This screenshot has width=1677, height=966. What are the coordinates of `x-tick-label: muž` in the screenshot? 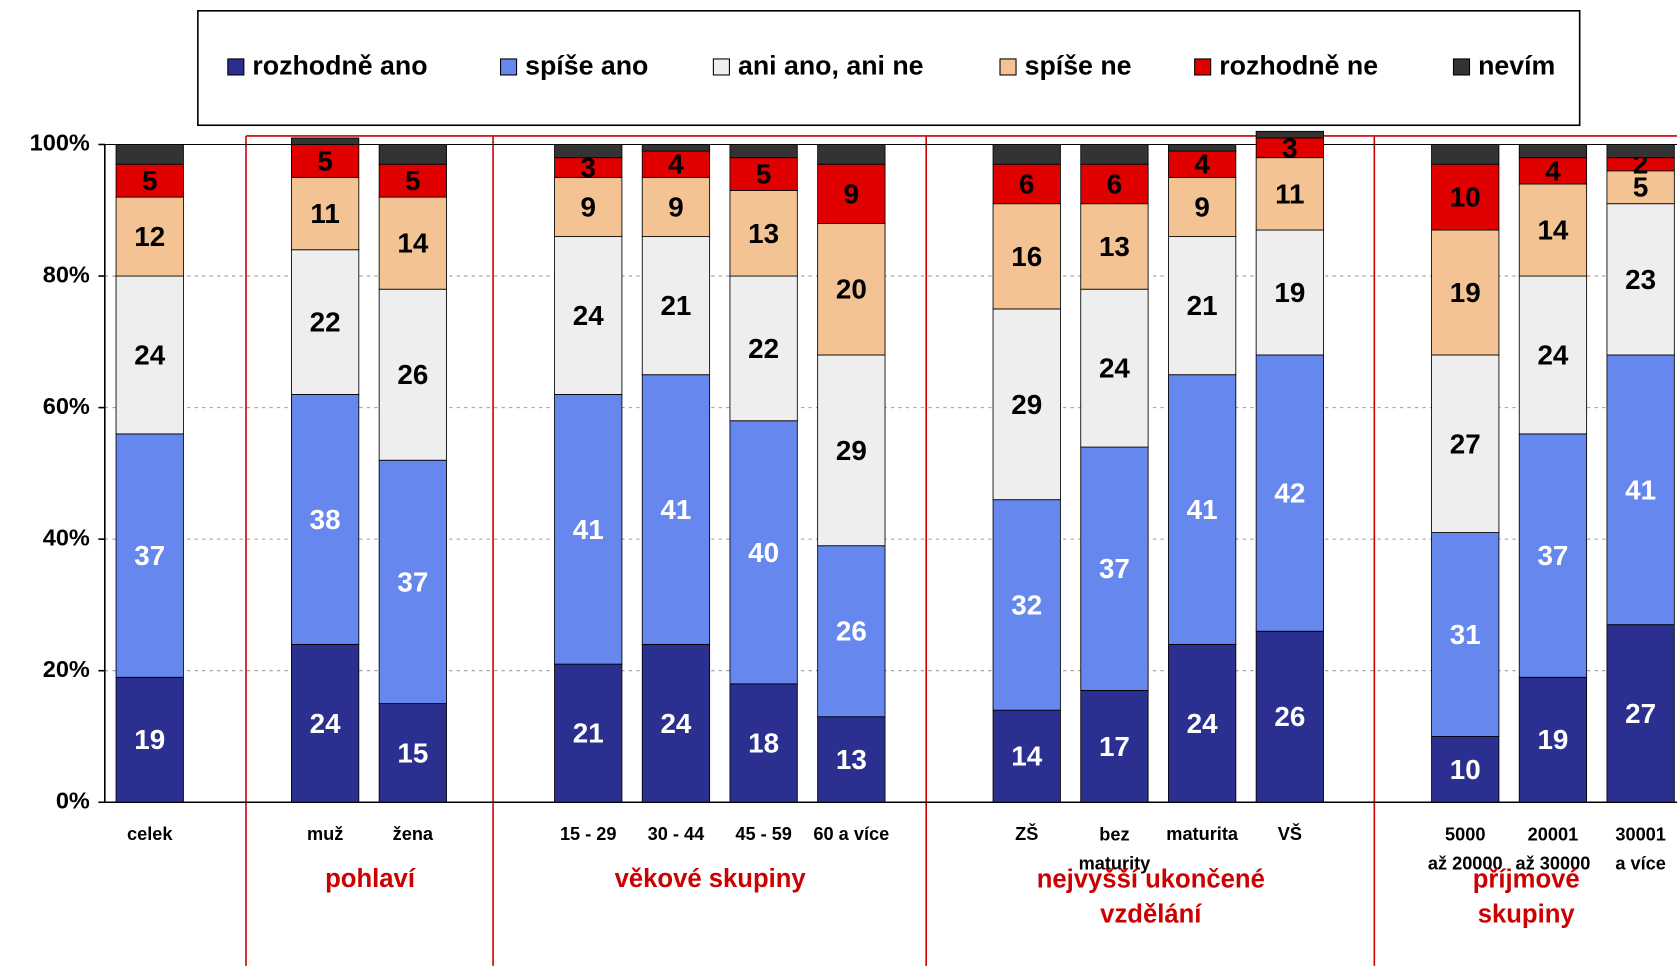 It's located at (325, 834).